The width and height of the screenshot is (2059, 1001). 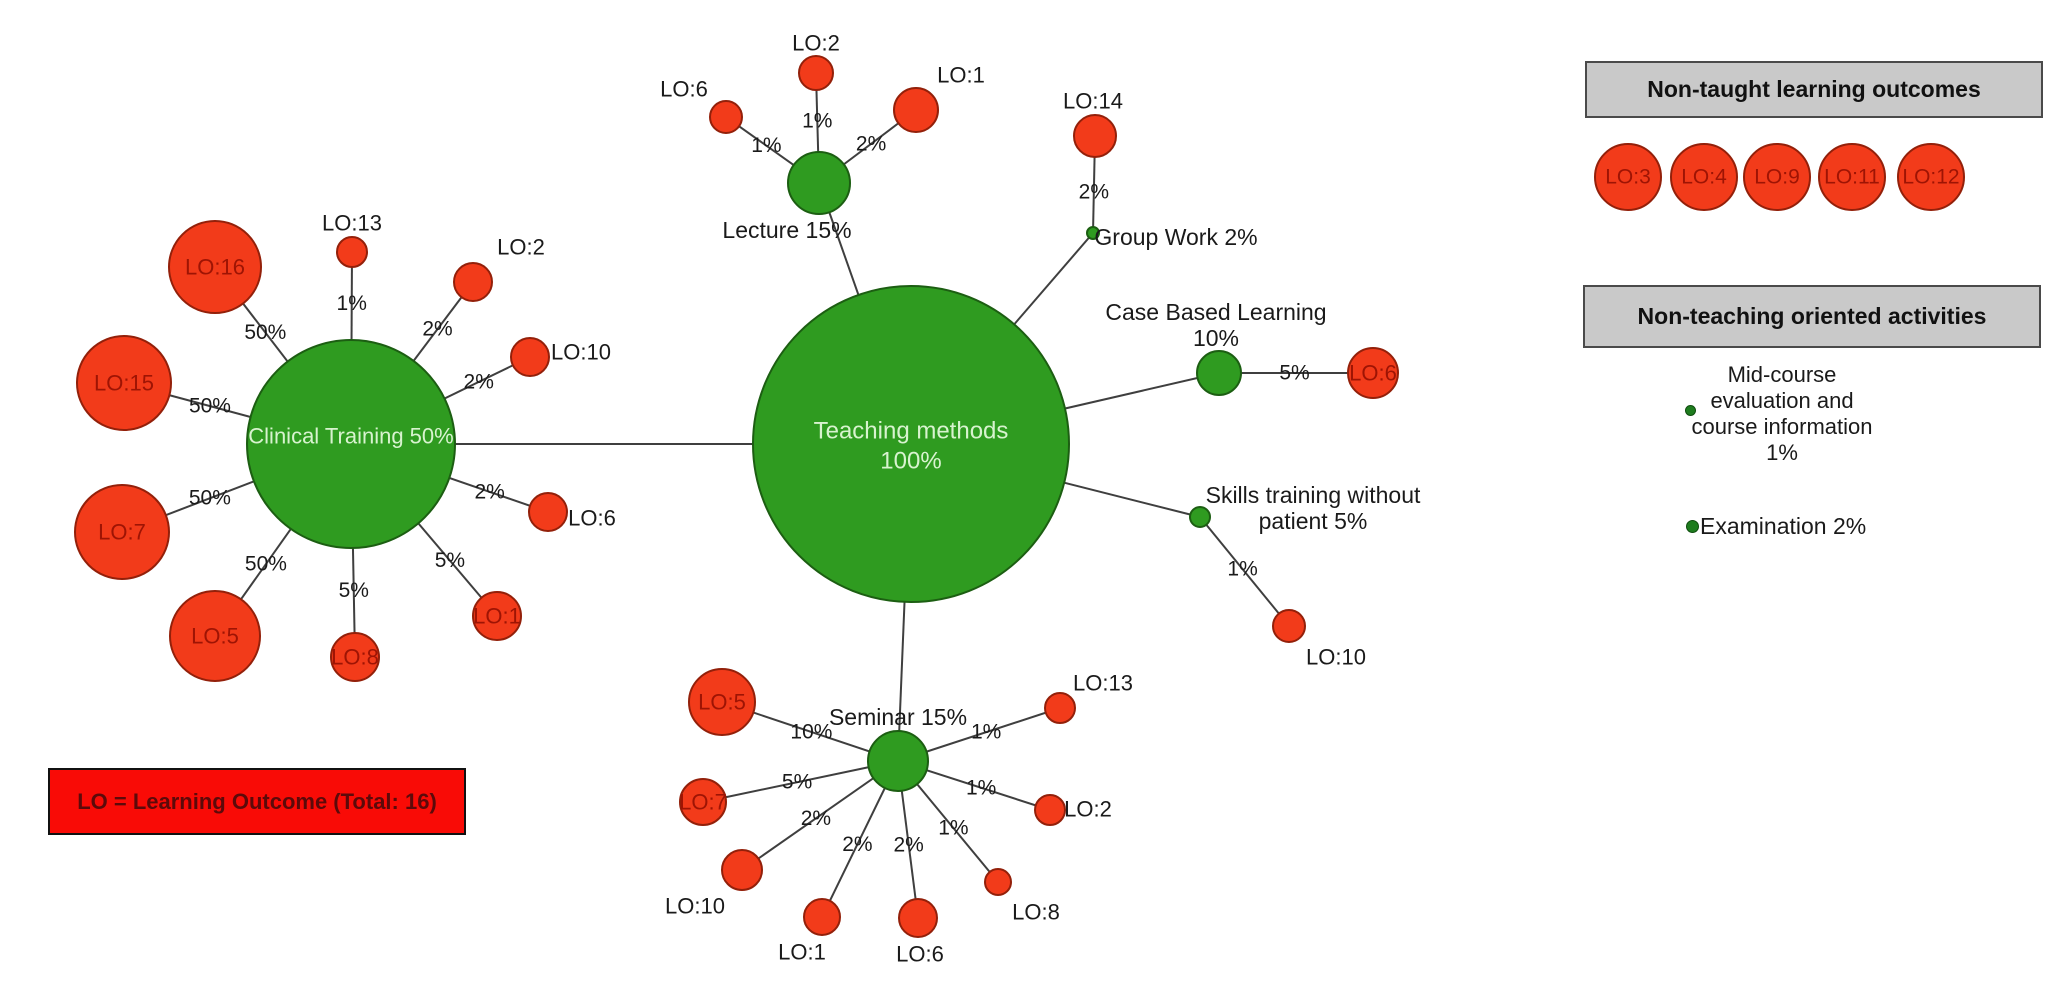 What do you see at coordinates (354, 590) in the screenshot?
I see `pct-clinical-c-lo8: 5%` at bounding box center [354, 590].